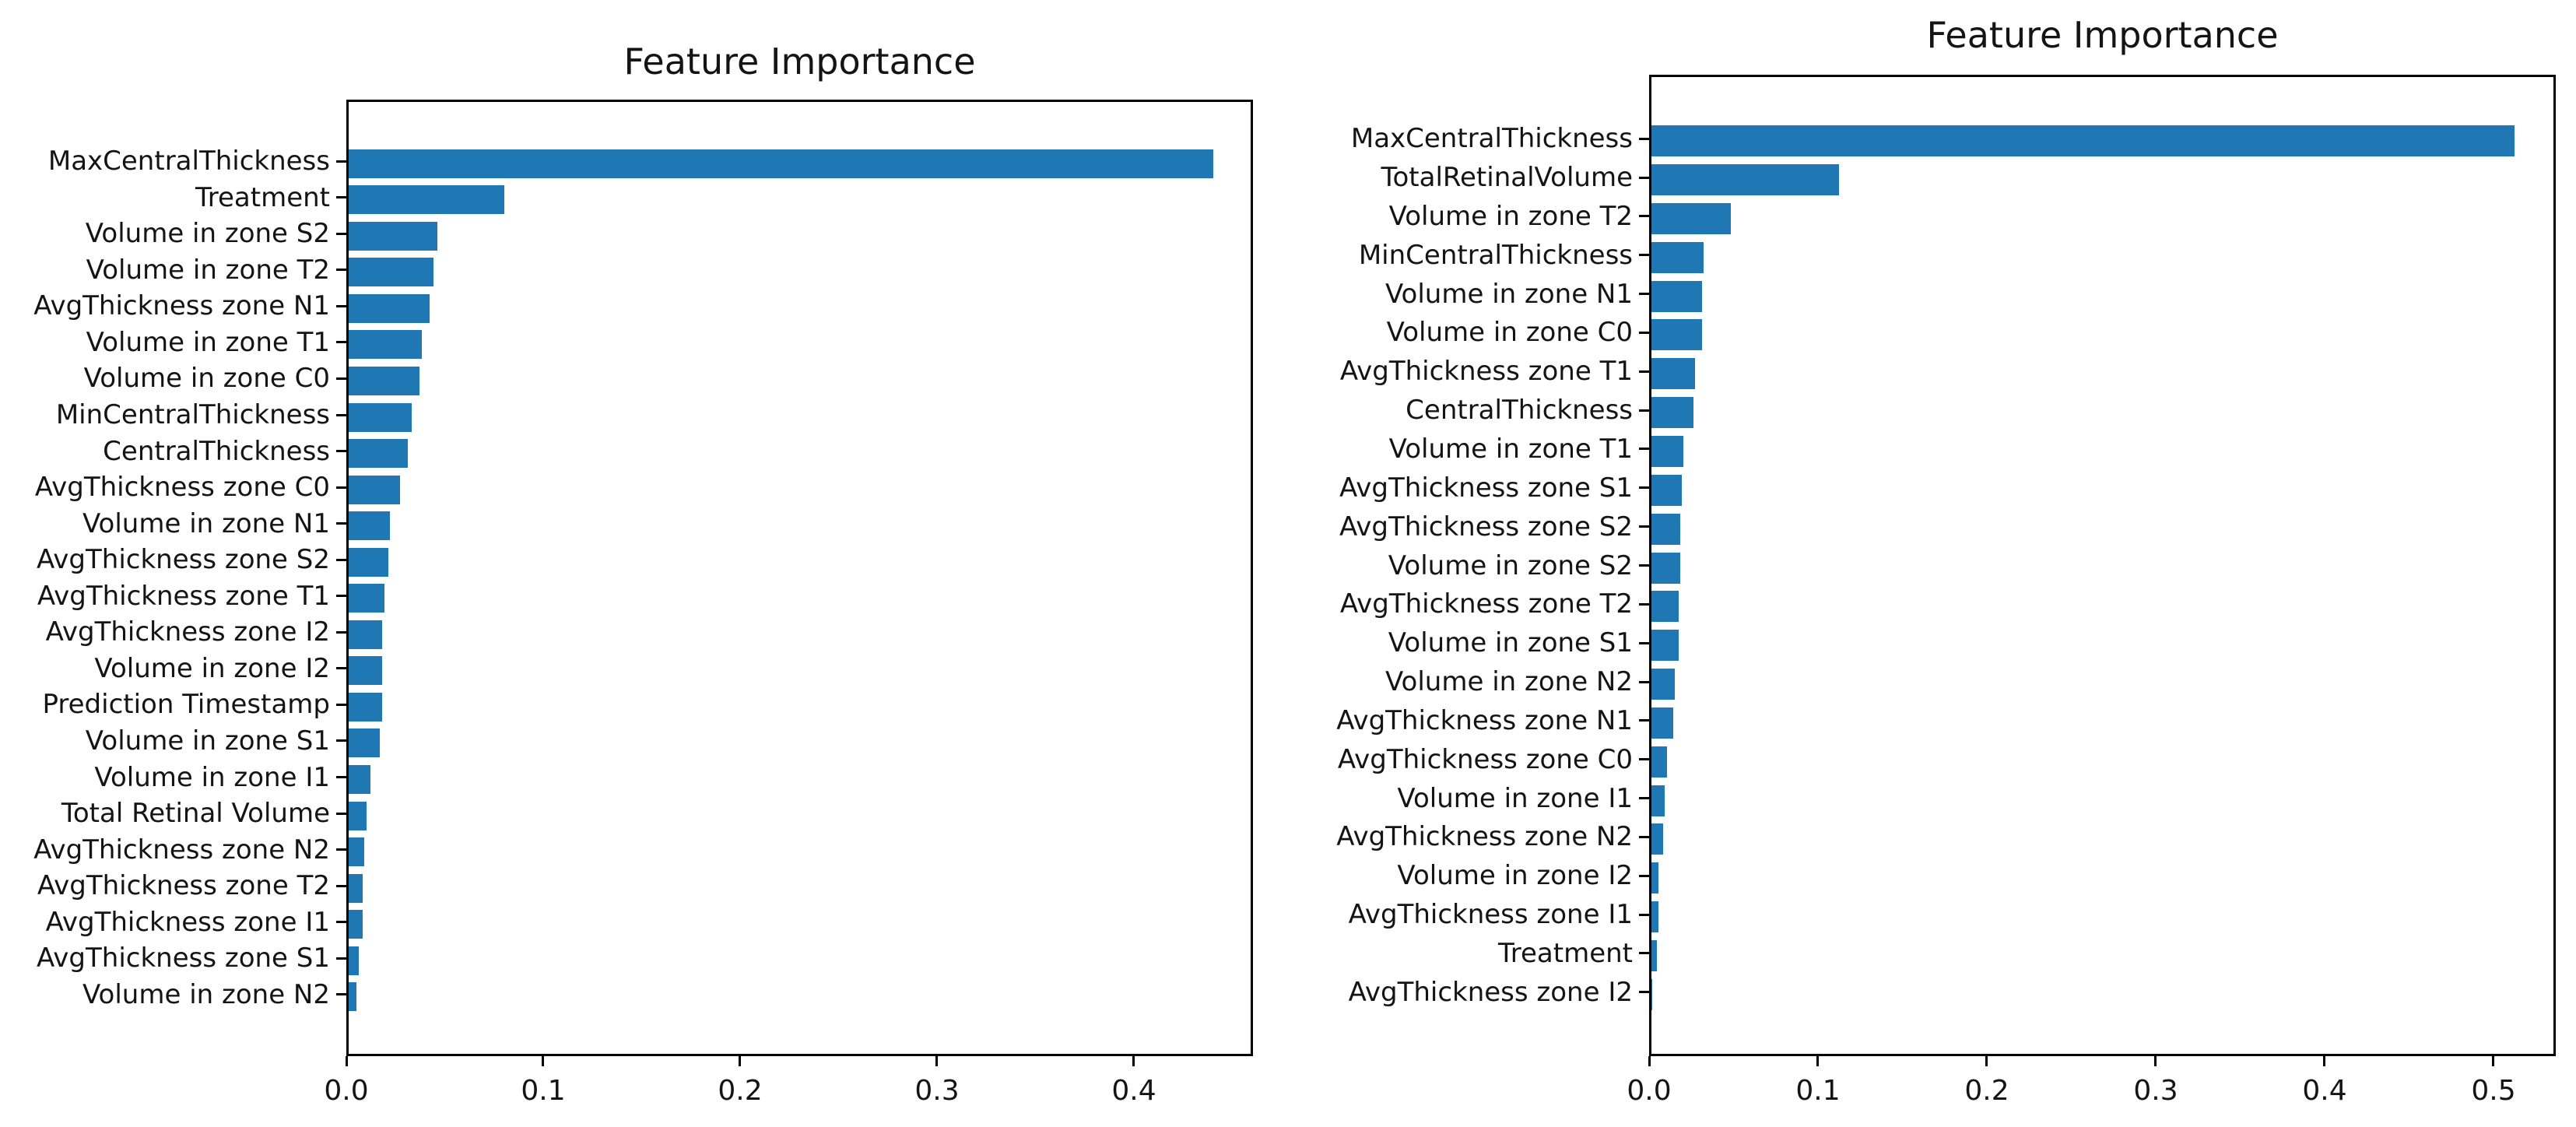 Image resolution: width=2576 pixels, height=1127 pixels. What do you see at coordinates (208, 233) in the screenshot?
I see `y-tick-label: Volume in zone S2` at bounding box center [208, 233].